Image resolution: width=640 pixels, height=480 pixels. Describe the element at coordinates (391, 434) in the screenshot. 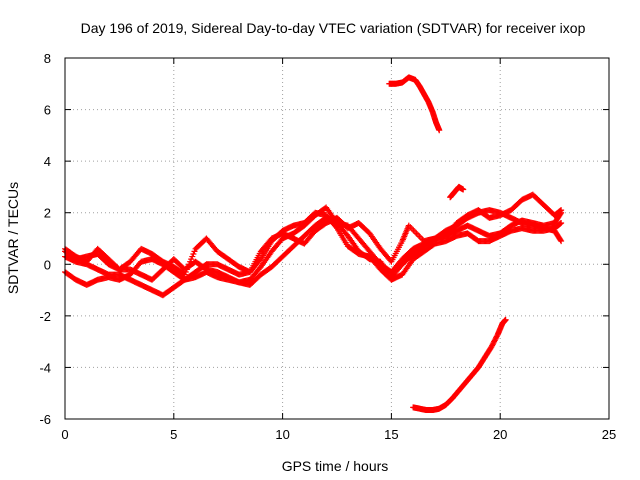

I see `x-tick-label: 15` at that location.